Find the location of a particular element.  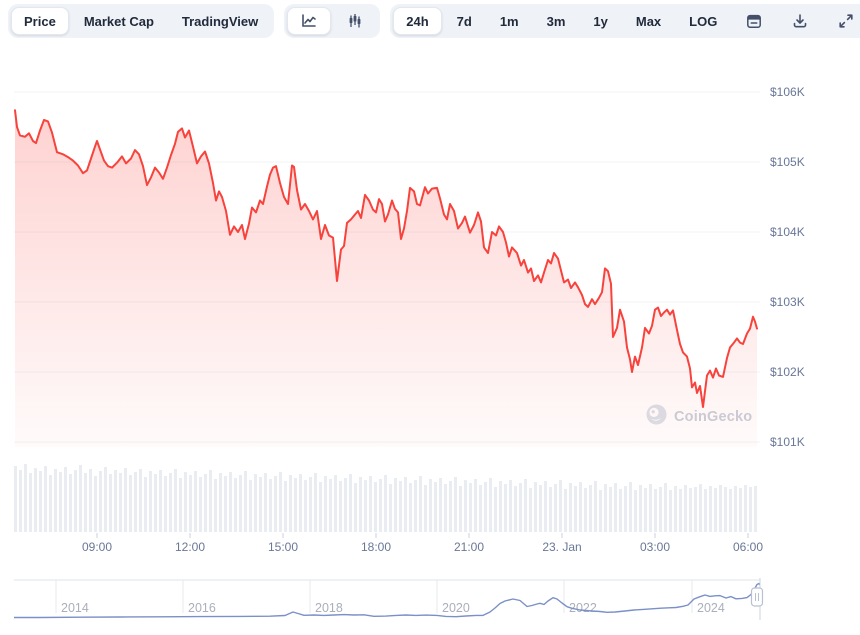

calendar-button is located at coordinates (754, 21).